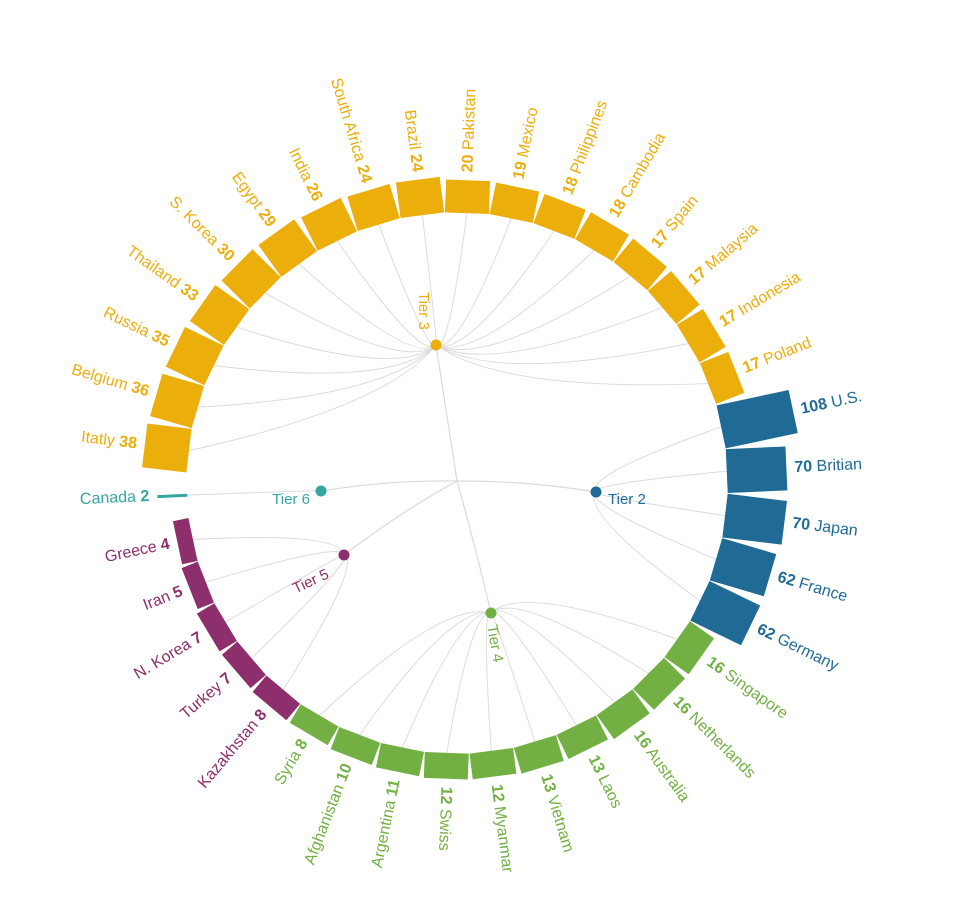 The image size is (958, 900). I want to click on bar-cambodia, so click(602, 237).